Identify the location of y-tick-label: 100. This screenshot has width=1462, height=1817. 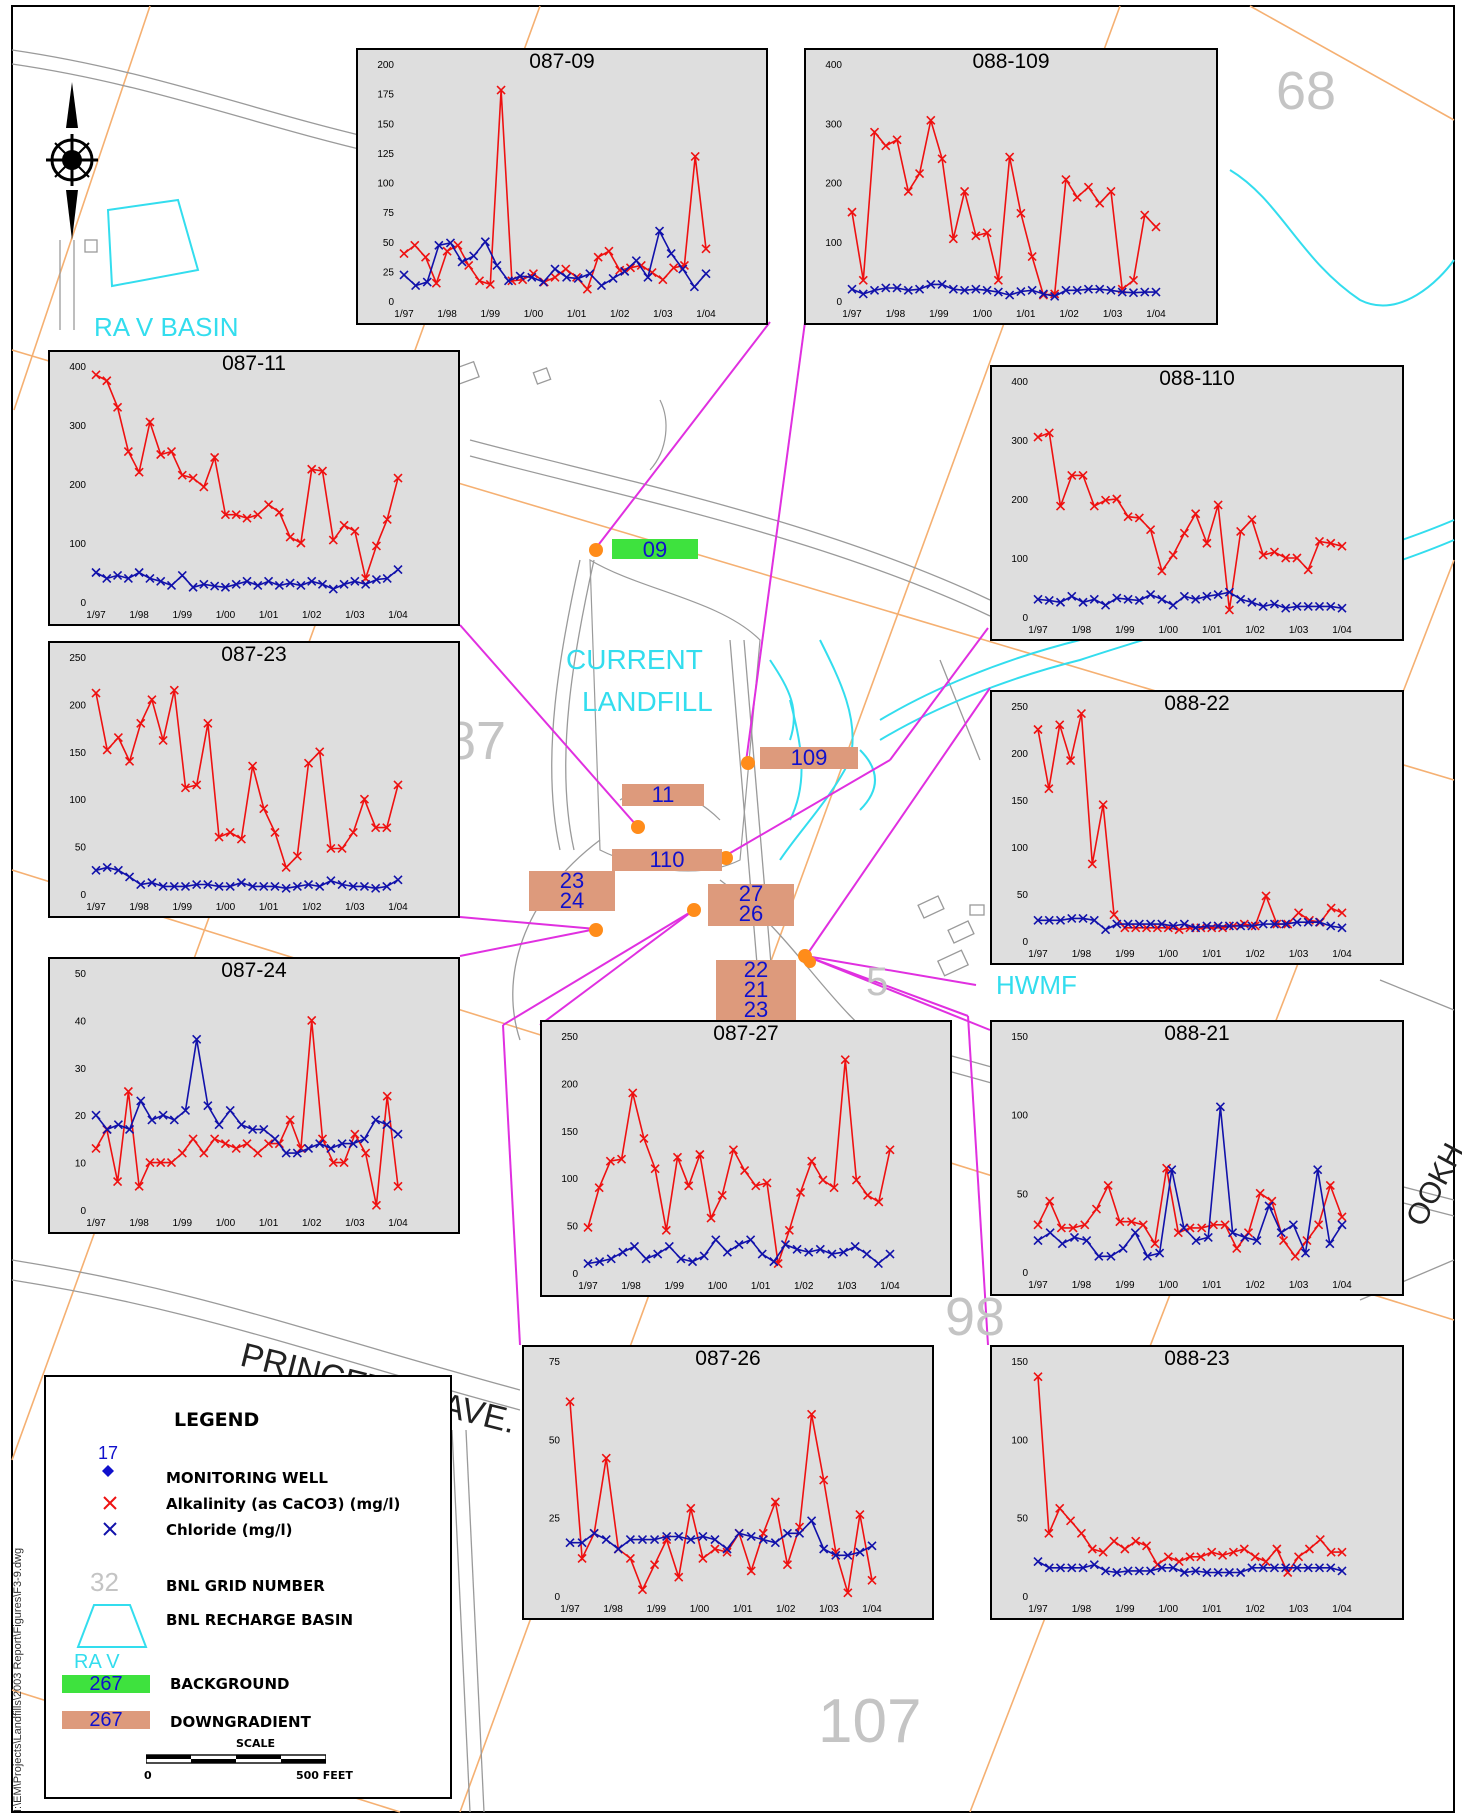
(1019, 559).